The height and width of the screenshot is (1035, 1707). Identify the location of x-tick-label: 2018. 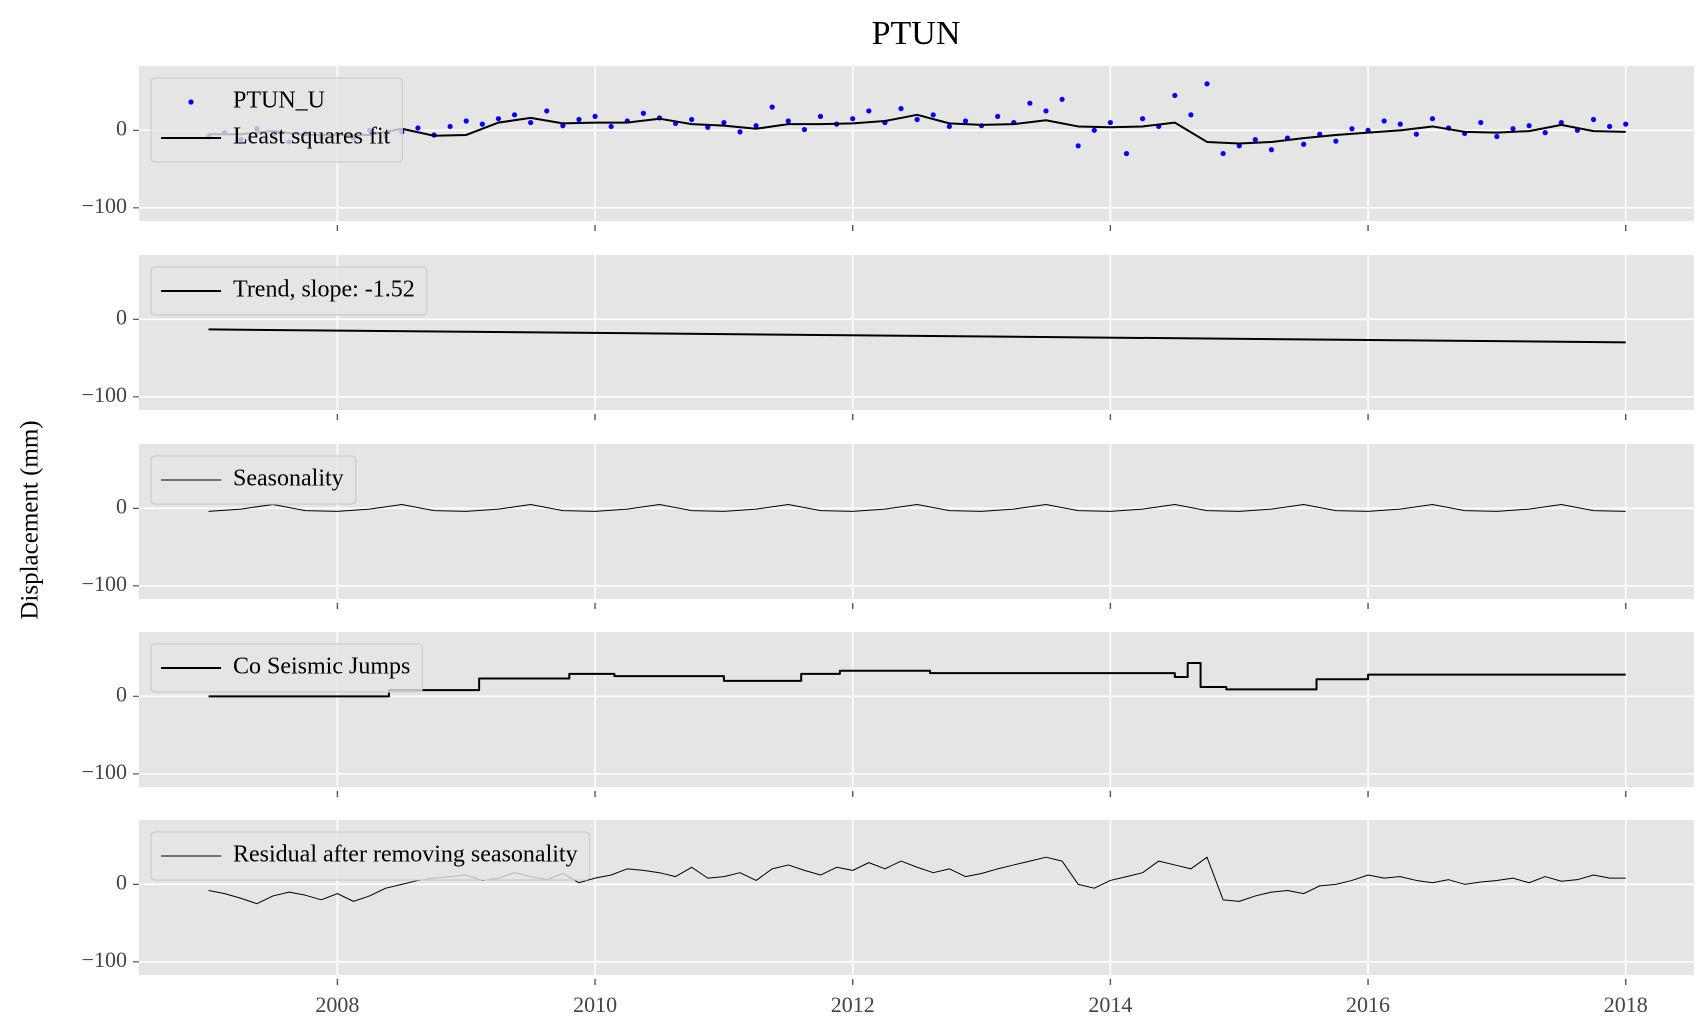
(1626, 1004).